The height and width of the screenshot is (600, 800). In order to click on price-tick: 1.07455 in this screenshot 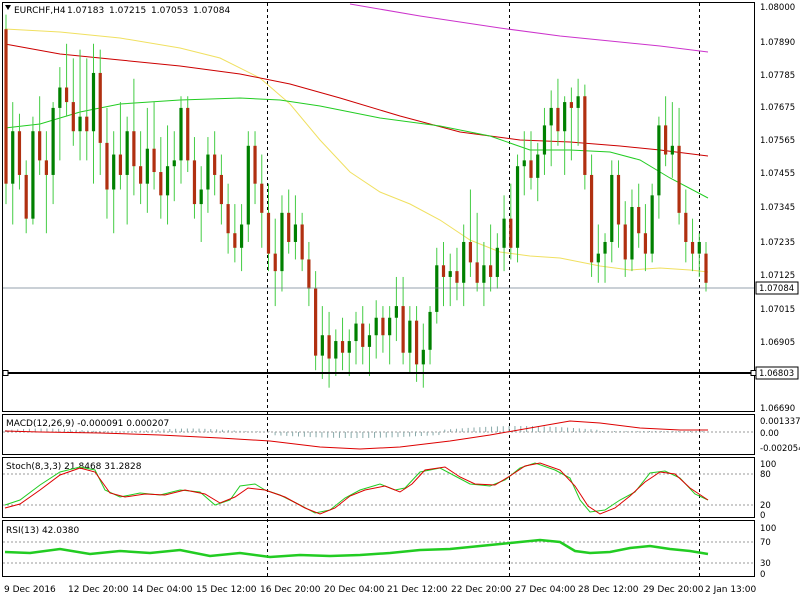, I will do `click(777, 174)`.